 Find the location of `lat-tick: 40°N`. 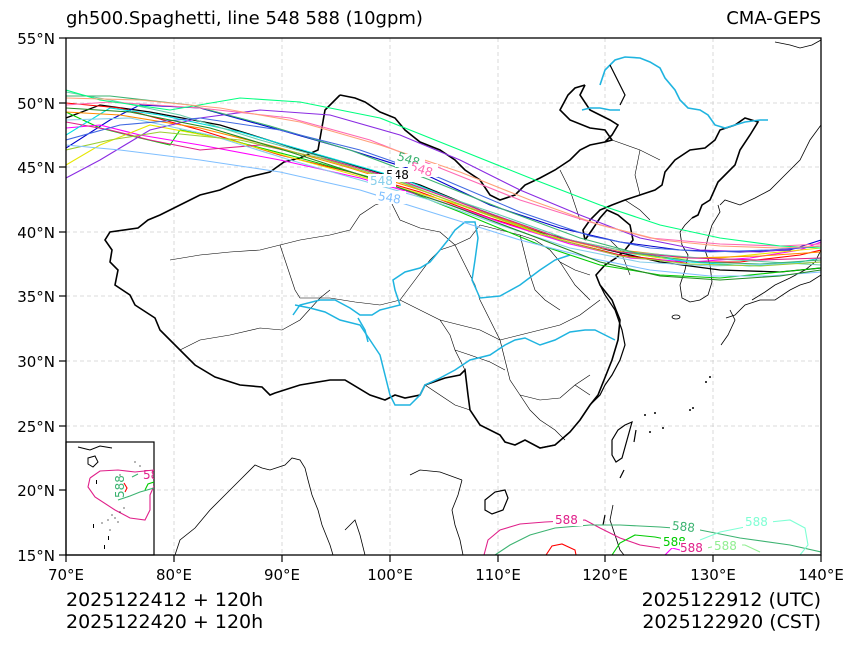

lat-tick: 40°N is located at coordinates (36, 233).